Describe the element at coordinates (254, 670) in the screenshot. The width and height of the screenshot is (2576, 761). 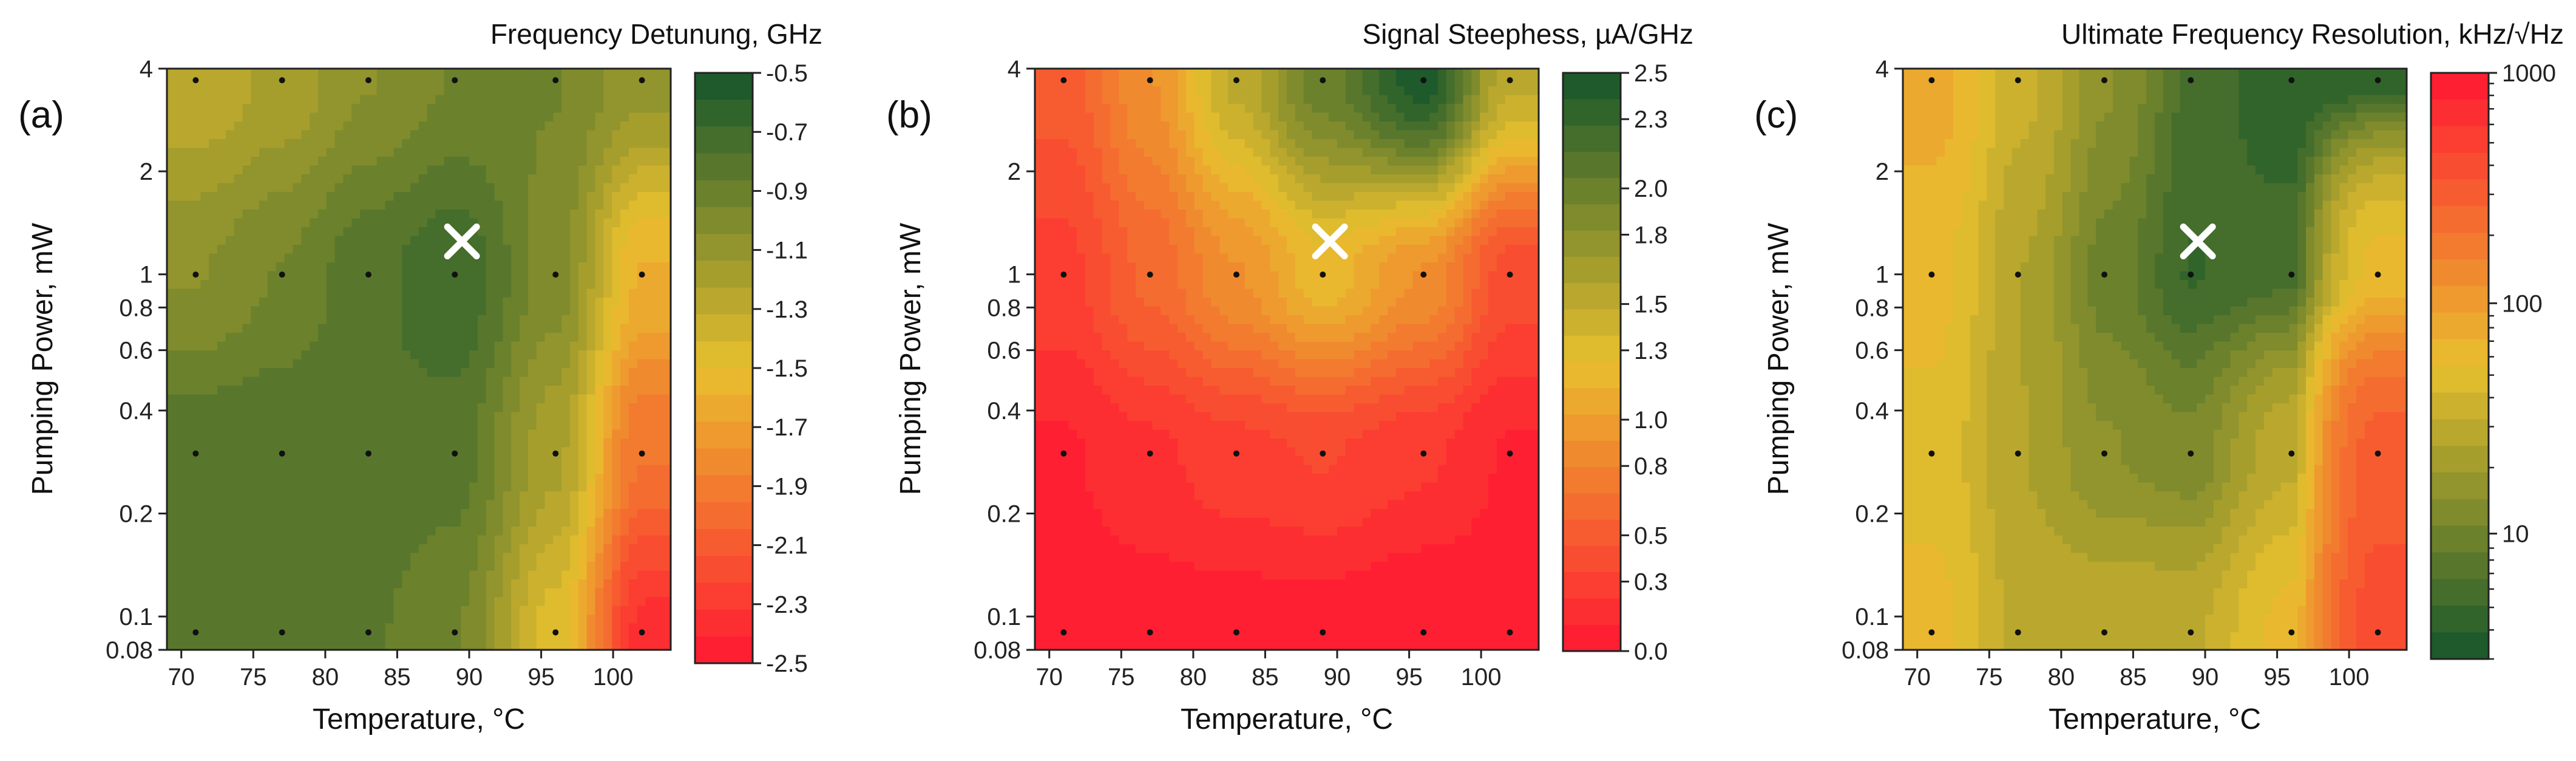
I see `panel-a-xtick-75: 75` at that location.